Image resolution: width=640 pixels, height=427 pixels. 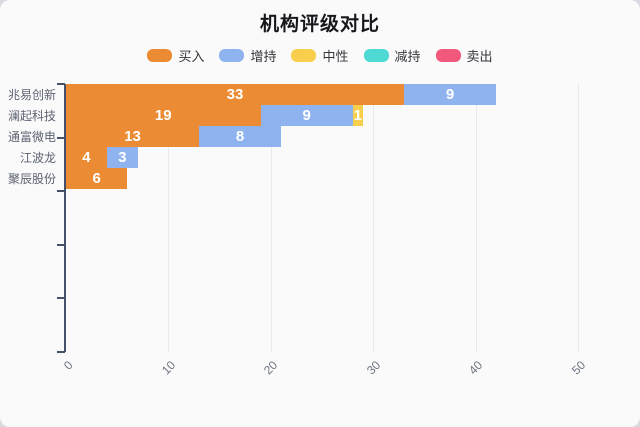 I want to click on bar-segment-中性: 1, so click(x=357, y=115).